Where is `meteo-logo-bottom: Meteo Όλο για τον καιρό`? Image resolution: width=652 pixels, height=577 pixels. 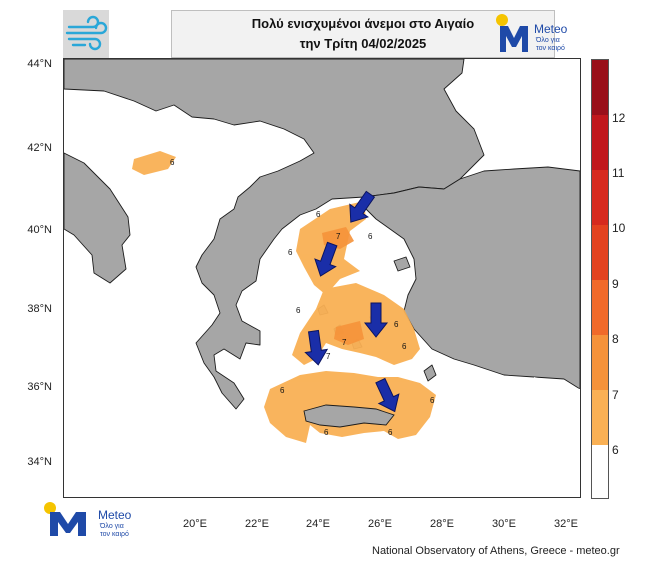
meteo-logo-bottom: Meteo Όλο για τον καιρό is located at coordinates (97, 520).